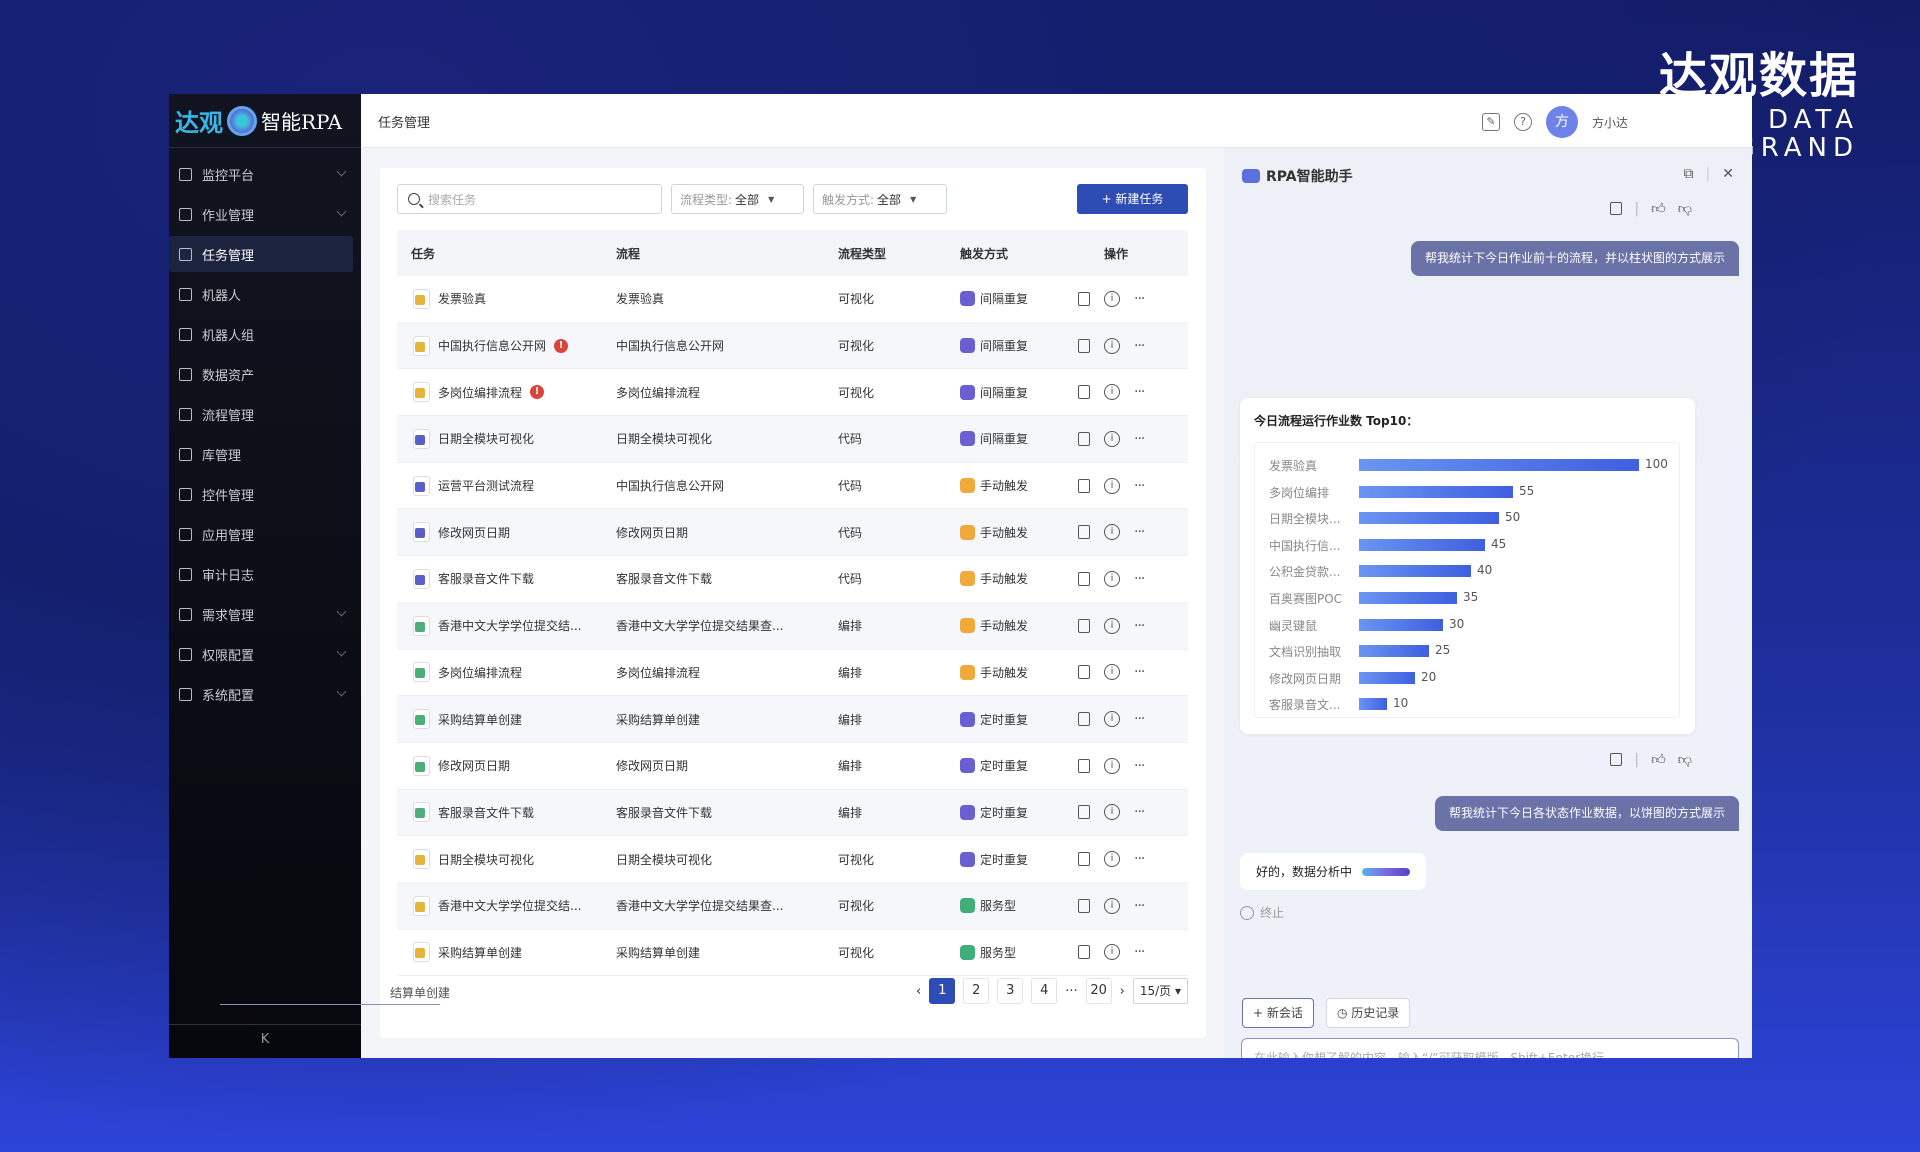  I want to click on table-row: 修改网页日期 修改网页日期 编排 定时重复 i ···, so click(792, 766).